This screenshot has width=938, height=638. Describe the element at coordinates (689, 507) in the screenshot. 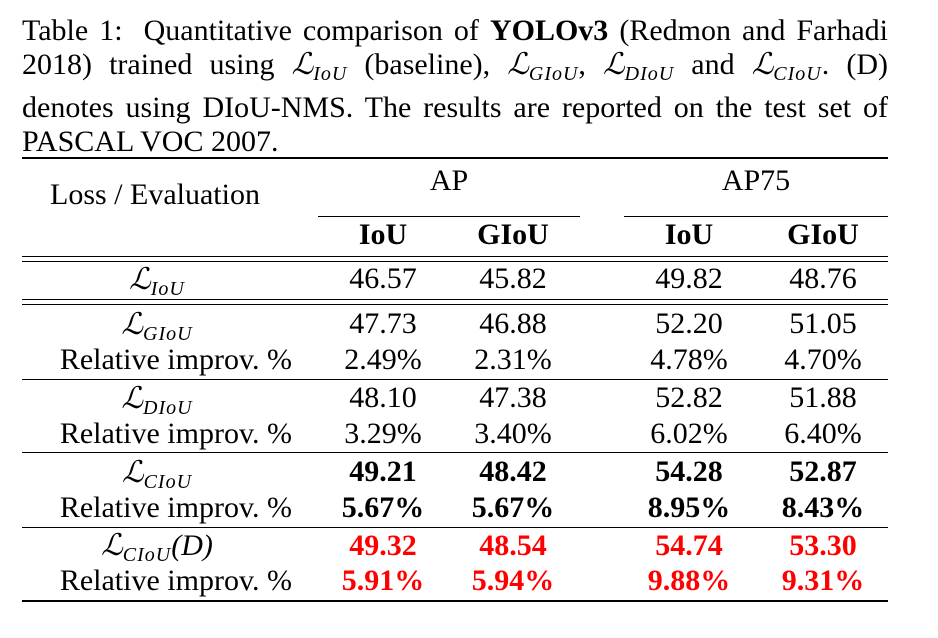

I see `relative-cell-best: 8.95%` at that location.